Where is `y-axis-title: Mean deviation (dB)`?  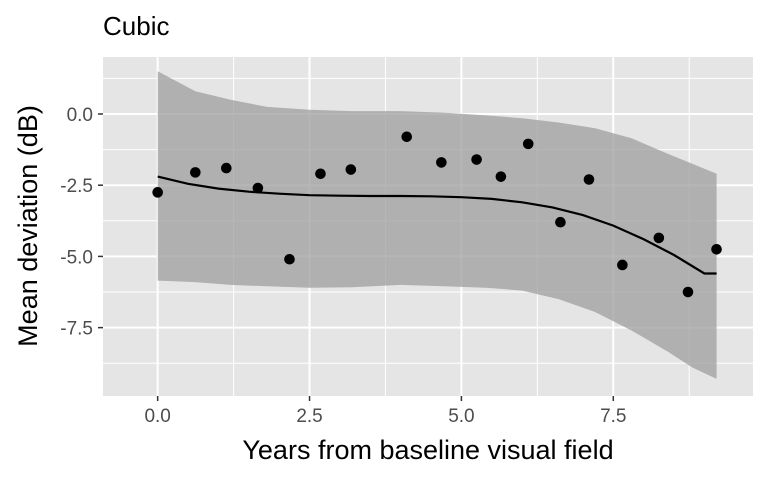
y-axis-title: Mean deviation (dB) is located at coordinates (28, 226).